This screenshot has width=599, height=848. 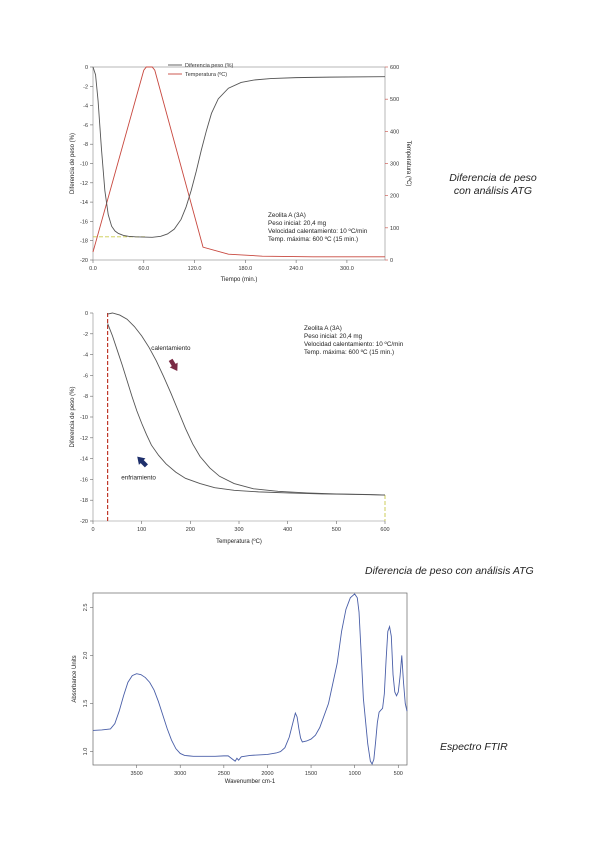 I want to click on x-tick-label: 600, so click(x=384, y=530).